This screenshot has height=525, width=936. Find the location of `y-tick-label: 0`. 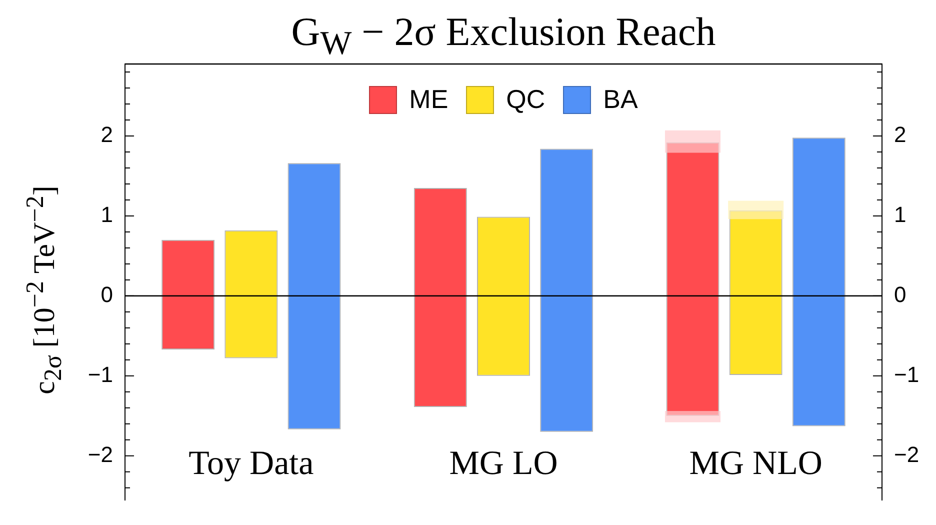

y-tick-label: 0 is located at coordinates (106, 294).